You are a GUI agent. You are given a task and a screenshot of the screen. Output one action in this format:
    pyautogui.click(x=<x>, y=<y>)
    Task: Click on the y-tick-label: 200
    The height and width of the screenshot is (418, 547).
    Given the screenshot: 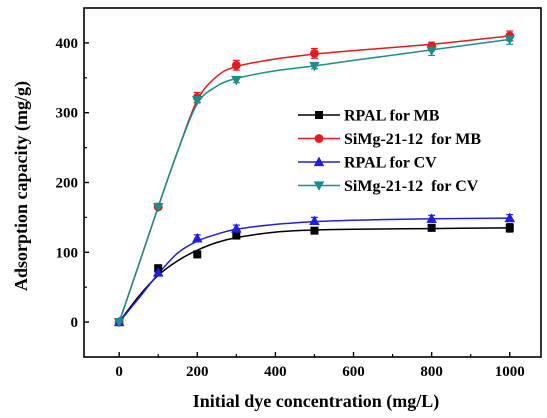 What is the action you would take?
    pyautogui.click(x=67, y=184)
    